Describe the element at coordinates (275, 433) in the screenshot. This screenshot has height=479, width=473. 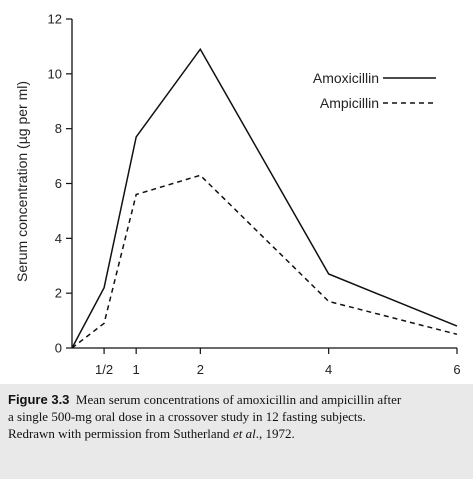
I see `caption-text-4: ., 1972.` at that location.